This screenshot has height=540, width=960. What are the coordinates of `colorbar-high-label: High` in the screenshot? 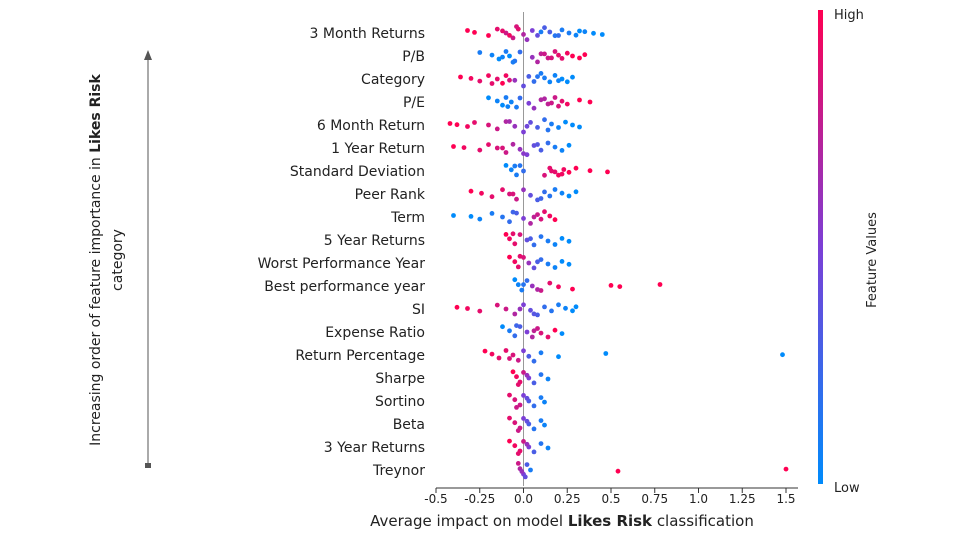 It's located at (849, 15).